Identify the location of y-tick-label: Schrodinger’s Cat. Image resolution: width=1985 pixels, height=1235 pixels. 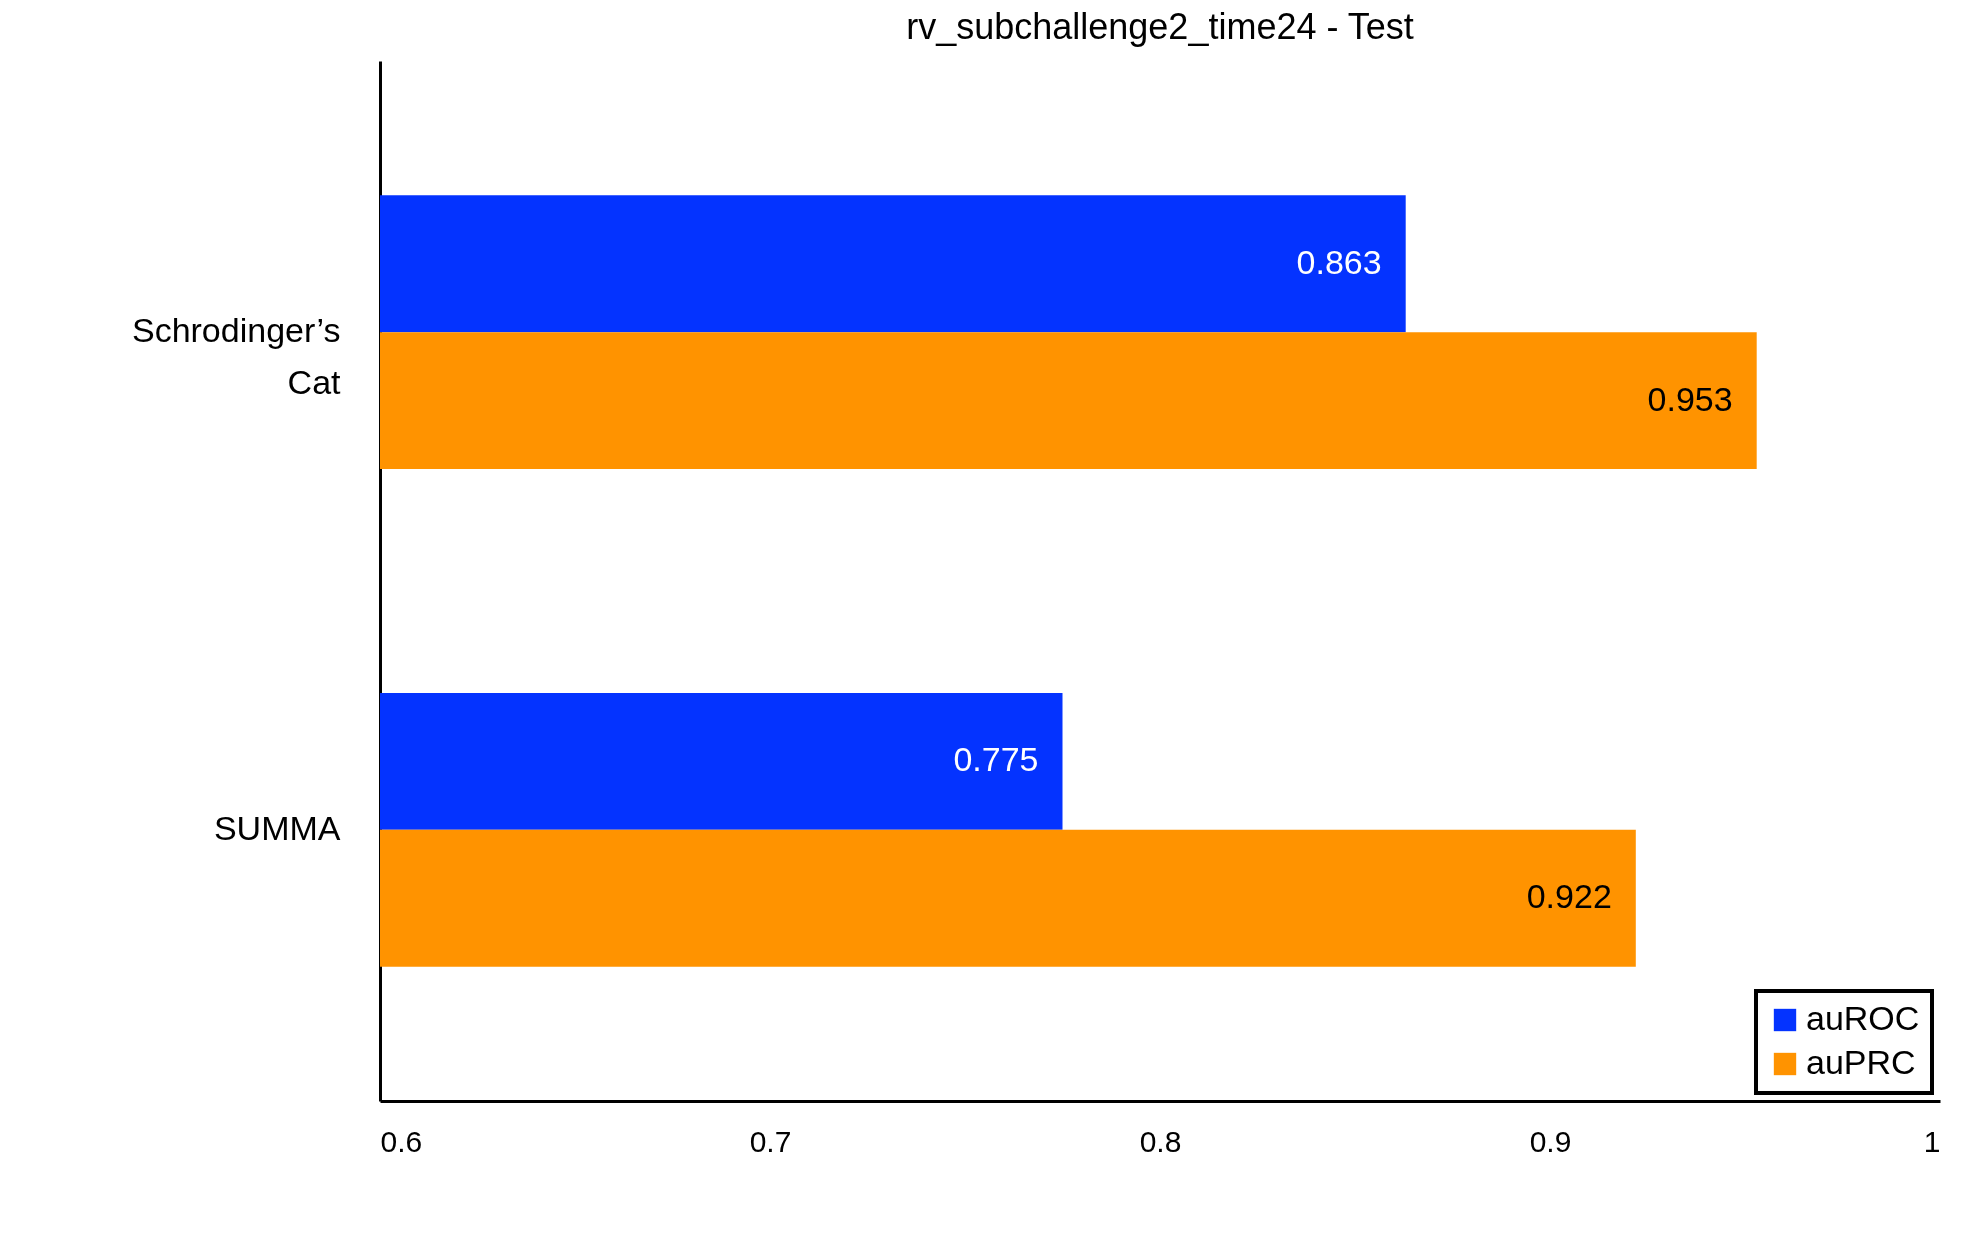
(236, 356).